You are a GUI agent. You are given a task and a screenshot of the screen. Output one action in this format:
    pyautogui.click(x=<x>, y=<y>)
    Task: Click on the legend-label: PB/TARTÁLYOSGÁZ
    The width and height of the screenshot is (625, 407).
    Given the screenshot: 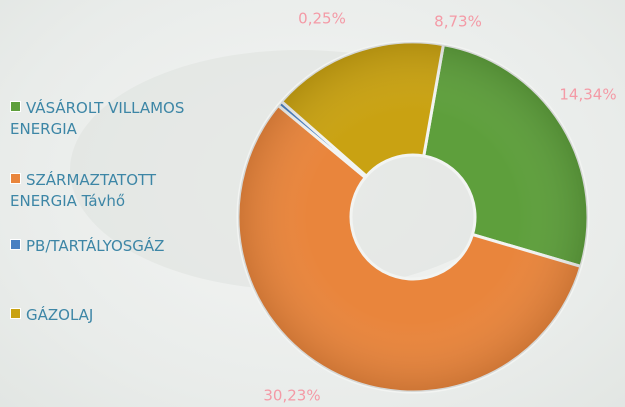 What is the action you would take?
    pyautogui.click(x=95, y=246)
    